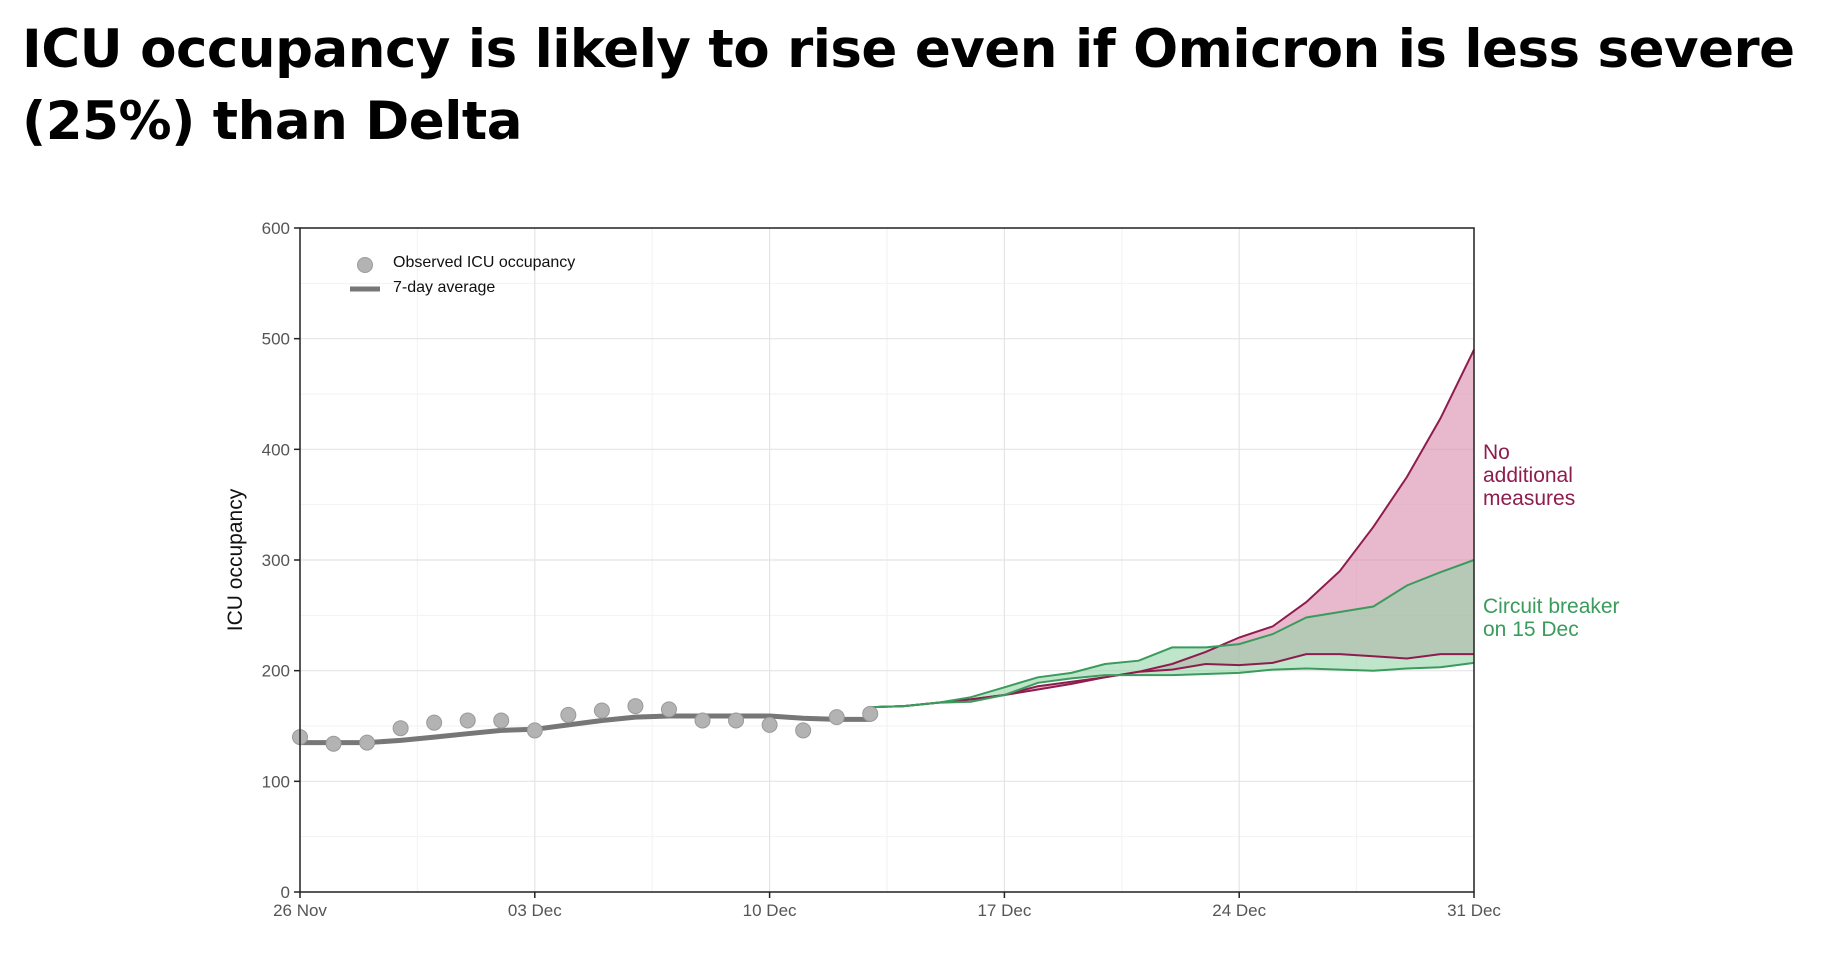 This screenshot has height=977, width=1846. I want to click on scenario-label-1: Circuit breaker on 15 Dec, so click(1551, 618).